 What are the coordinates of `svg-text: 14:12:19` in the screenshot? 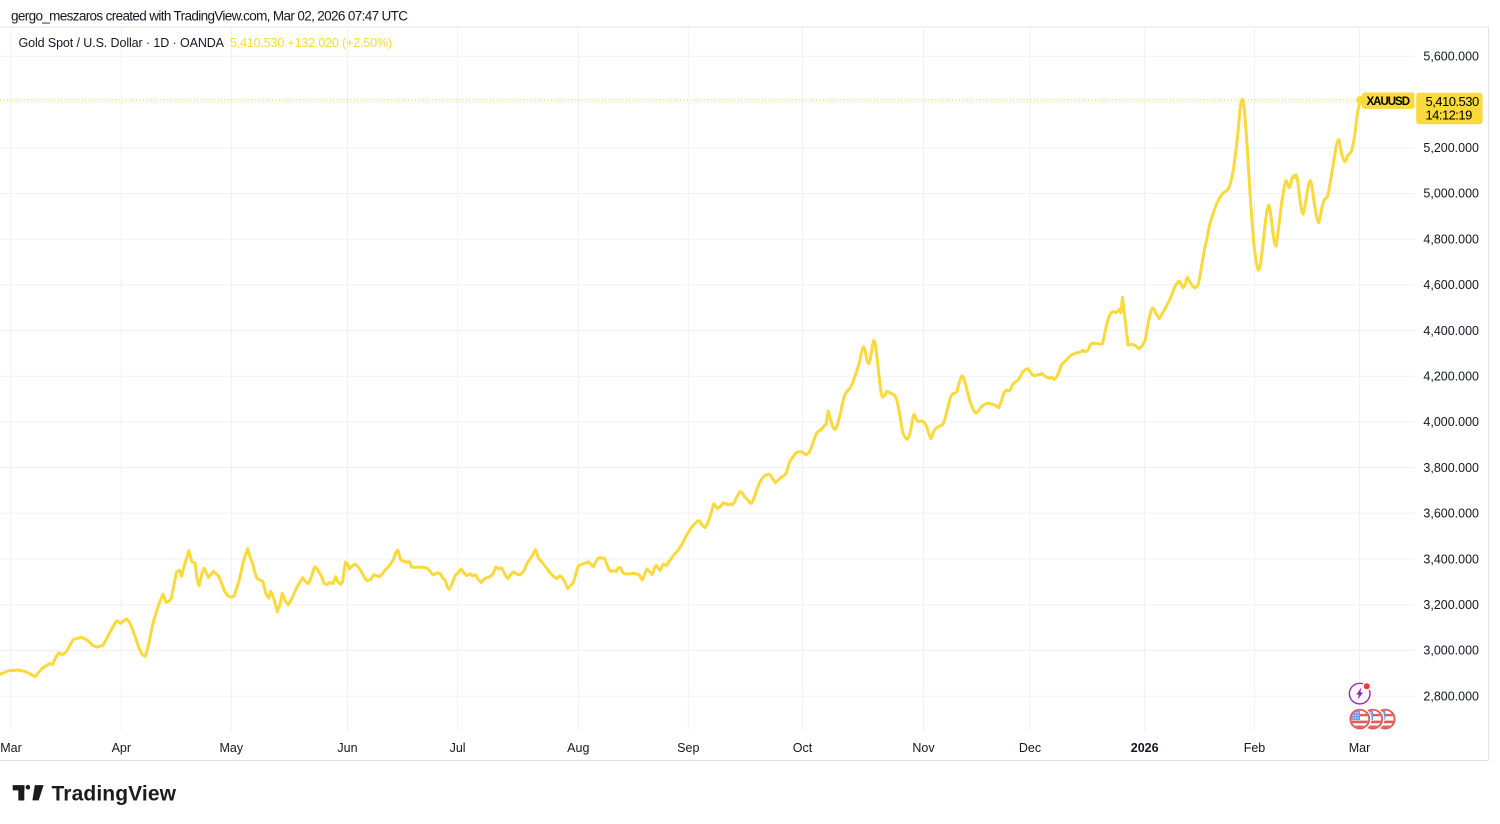 It's located at (1449, 115).